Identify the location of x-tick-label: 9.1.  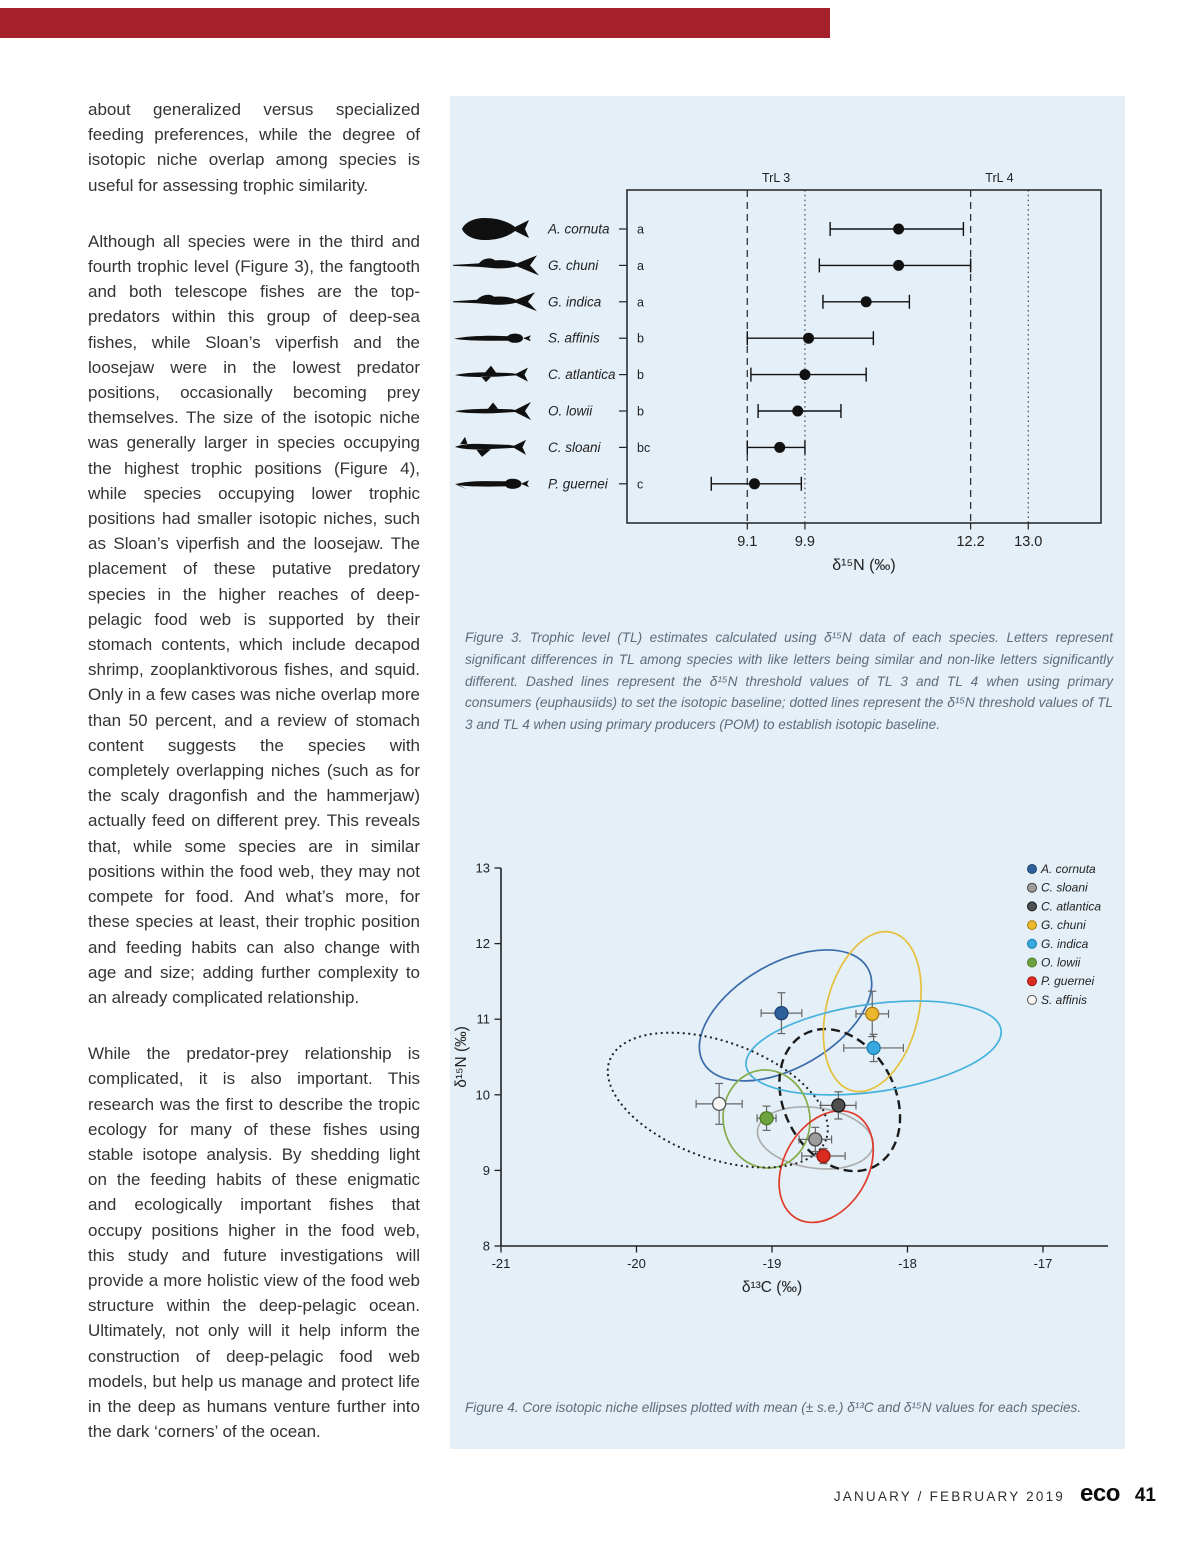
(747, 542).